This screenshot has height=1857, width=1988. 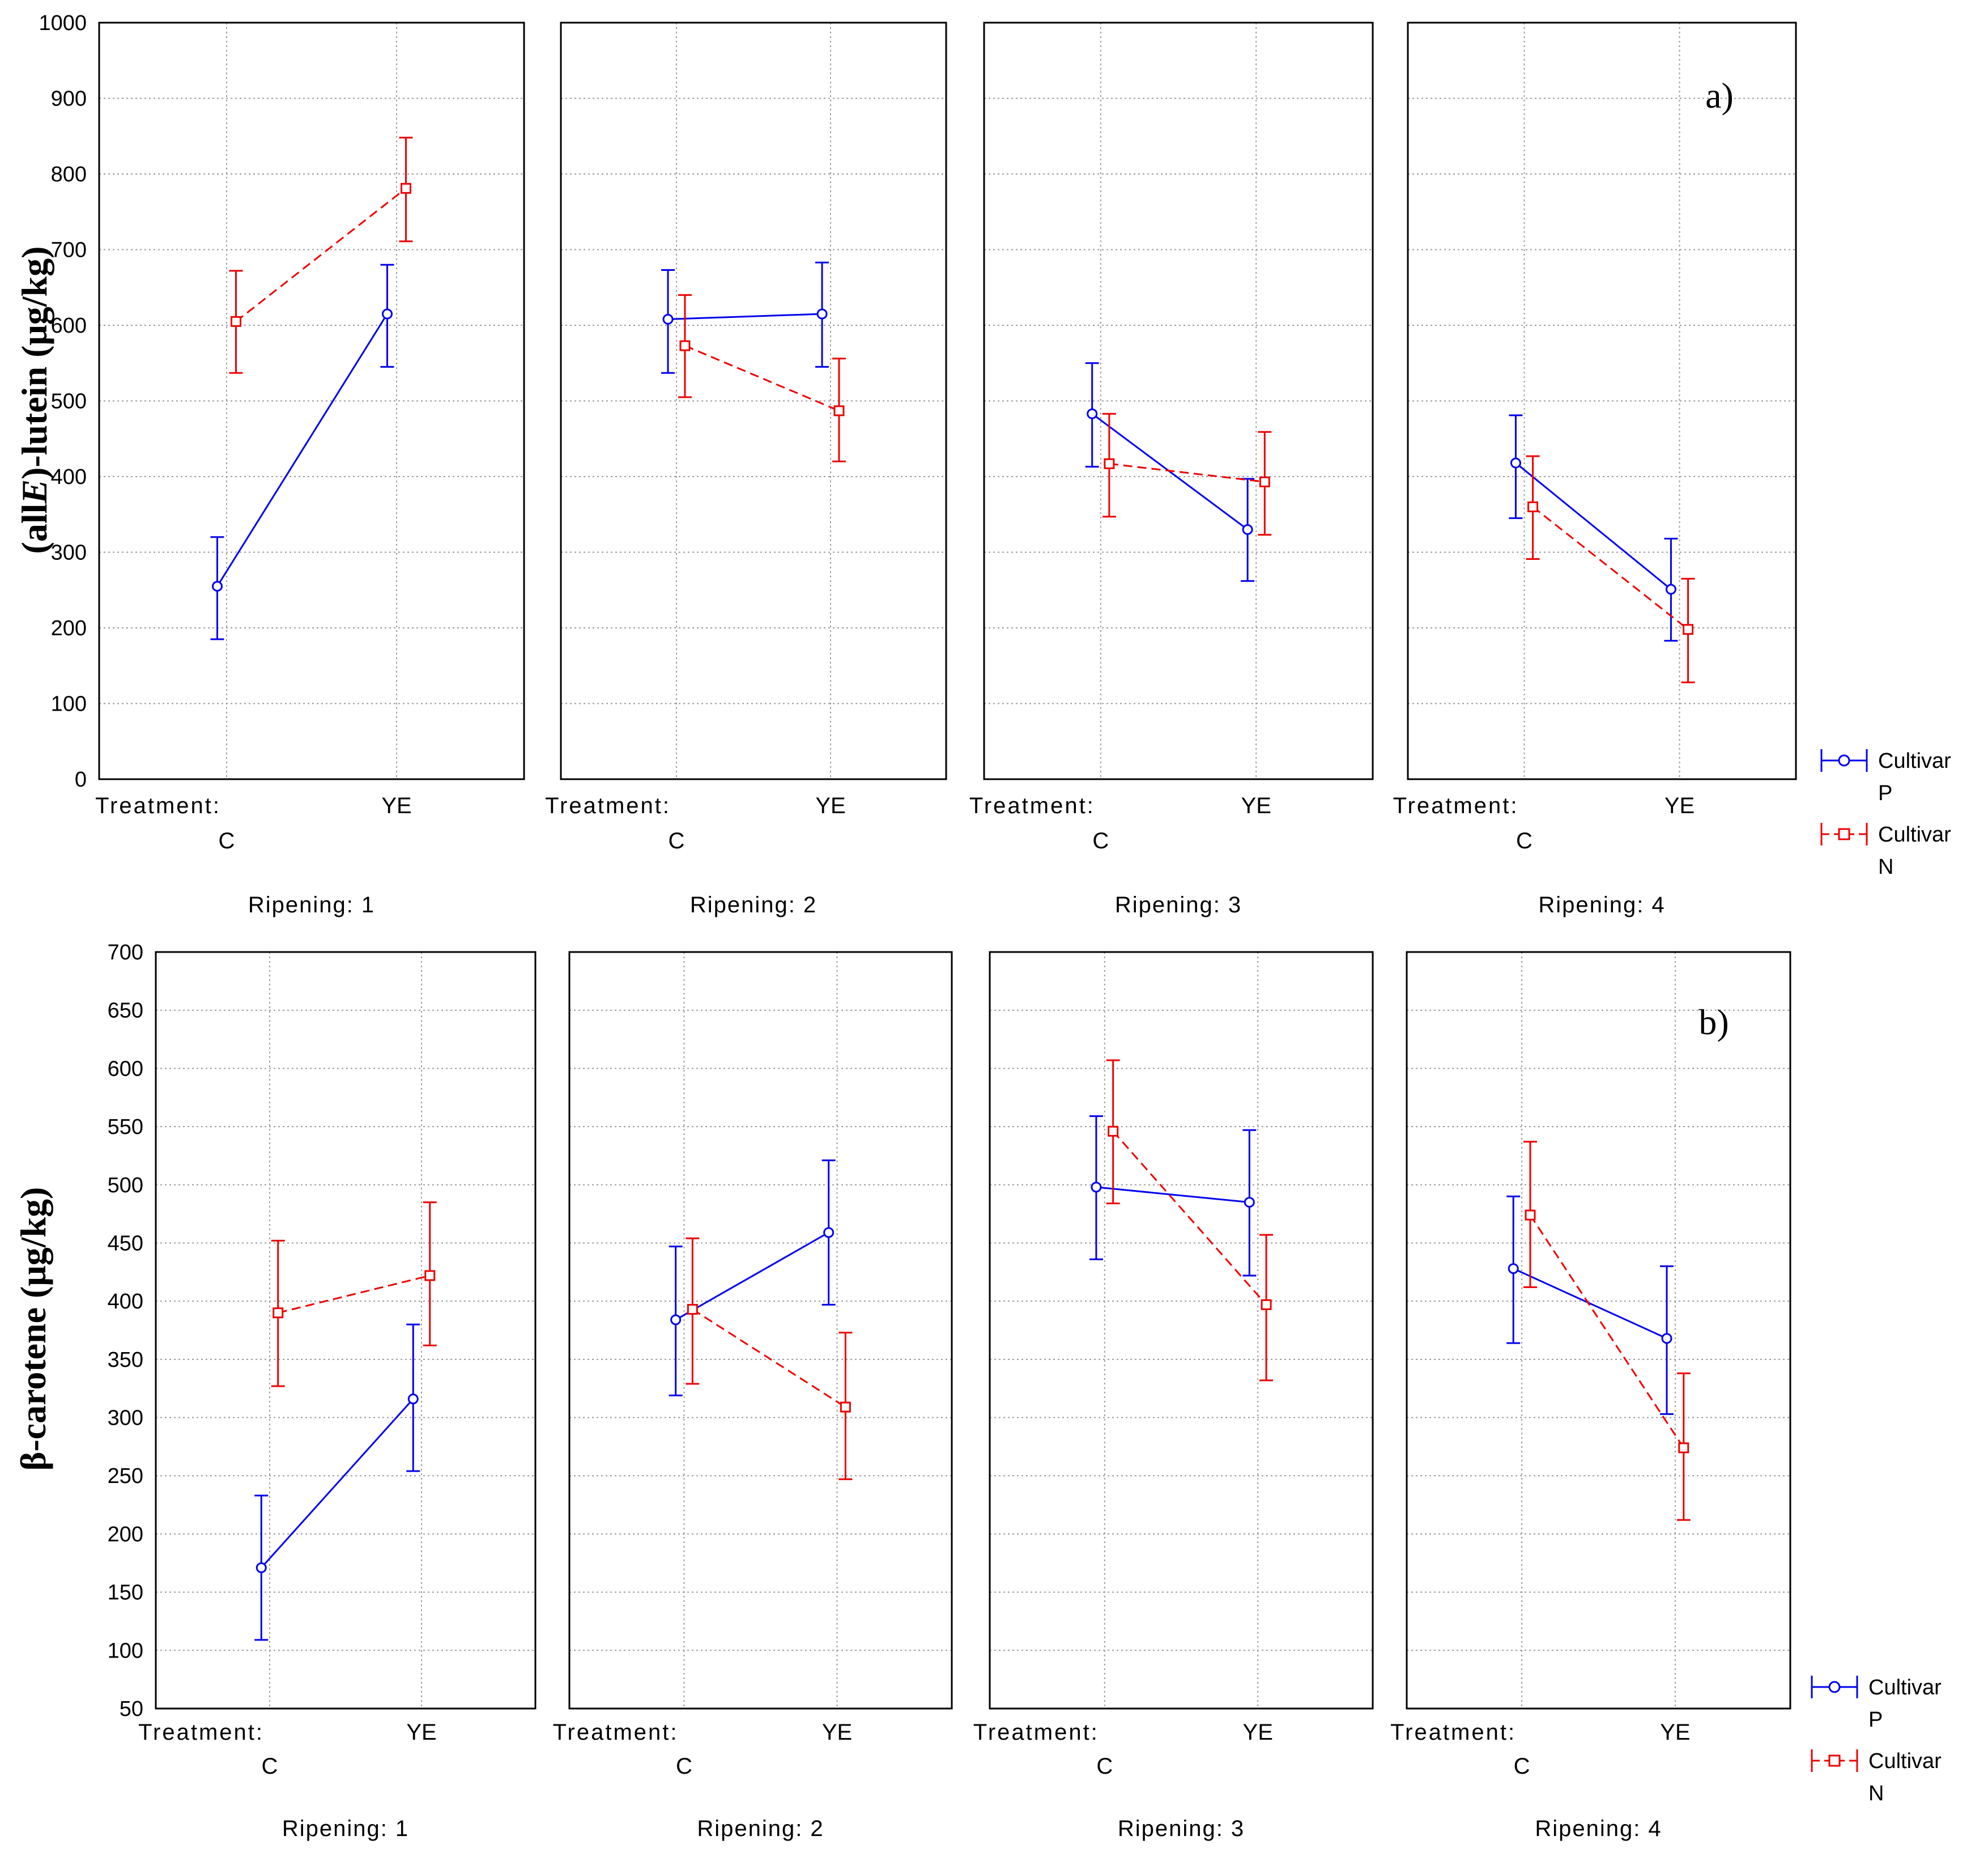 What do you see at coordinates (81, 780) in the screenshot?
I see `y-tick-label: 0` at bounding box center [81, 780].